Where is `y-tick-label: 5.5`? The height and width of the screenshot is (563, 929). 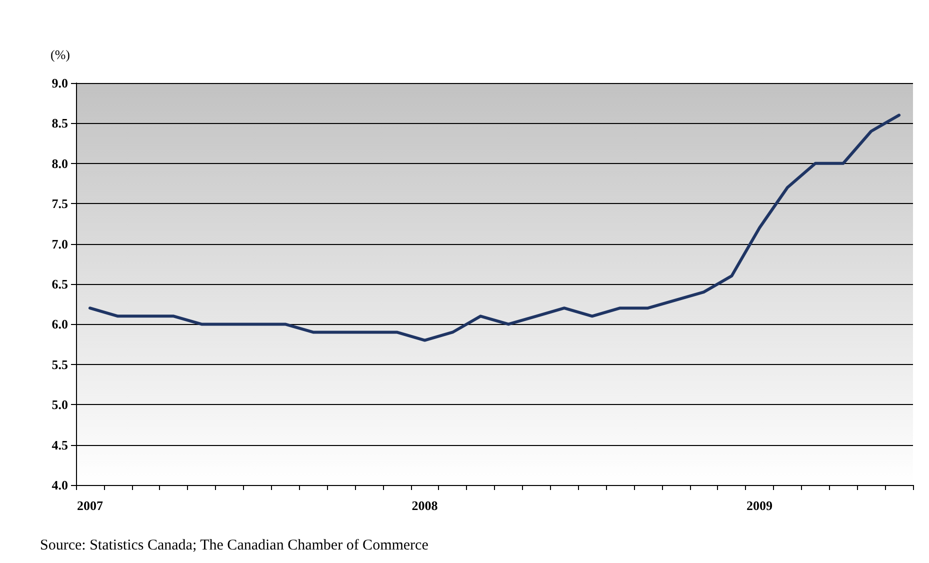
y-tick-label: 5.5 is located at coordinates (60, 364).